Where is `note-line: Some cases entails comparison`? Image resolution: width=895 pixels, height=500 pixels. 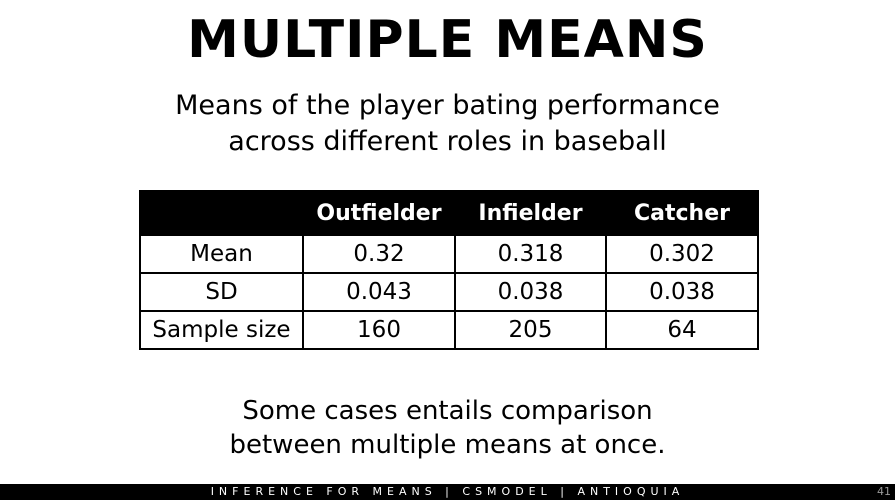
note-line: Some cases entails comparison is located at coordinates (447, 411).